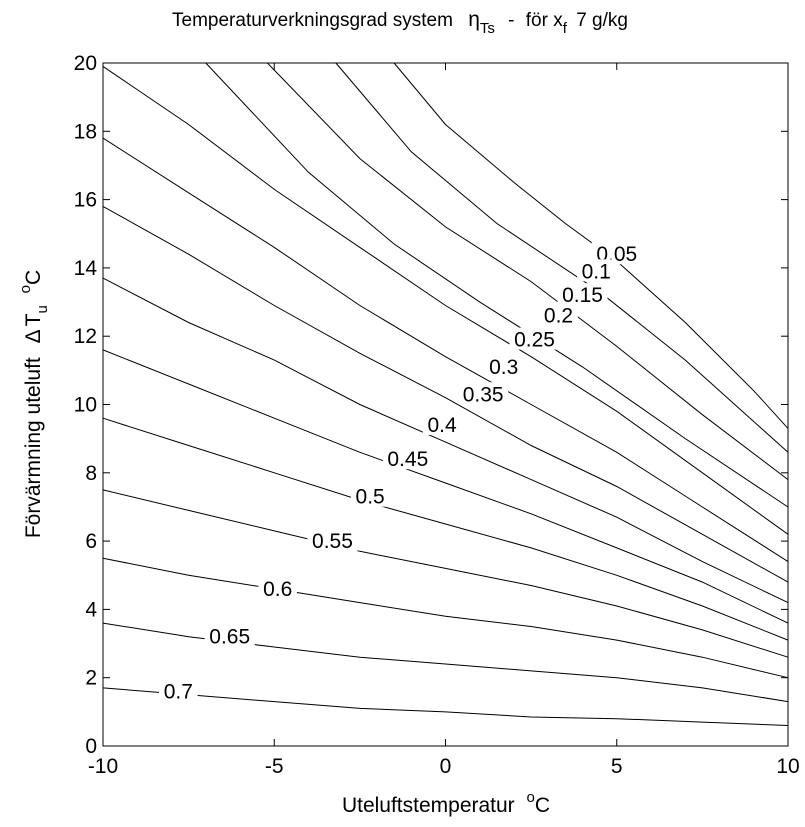 The width and height of the screenshot is (805, 827). Describe the element at coordinates (542, 805) in the screenshot. I see `x-axis-label-unit: C` at that location.